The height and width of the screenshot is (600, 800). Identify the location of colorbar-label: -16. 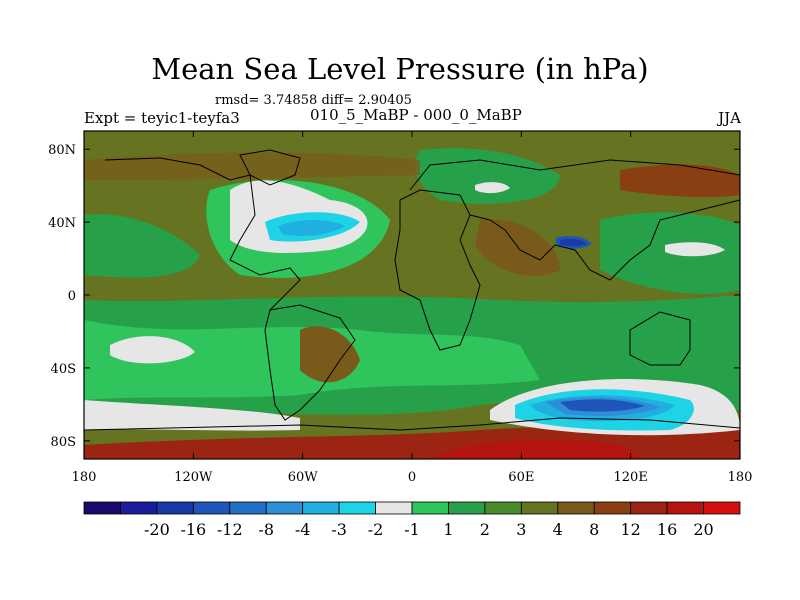
(193, 529).